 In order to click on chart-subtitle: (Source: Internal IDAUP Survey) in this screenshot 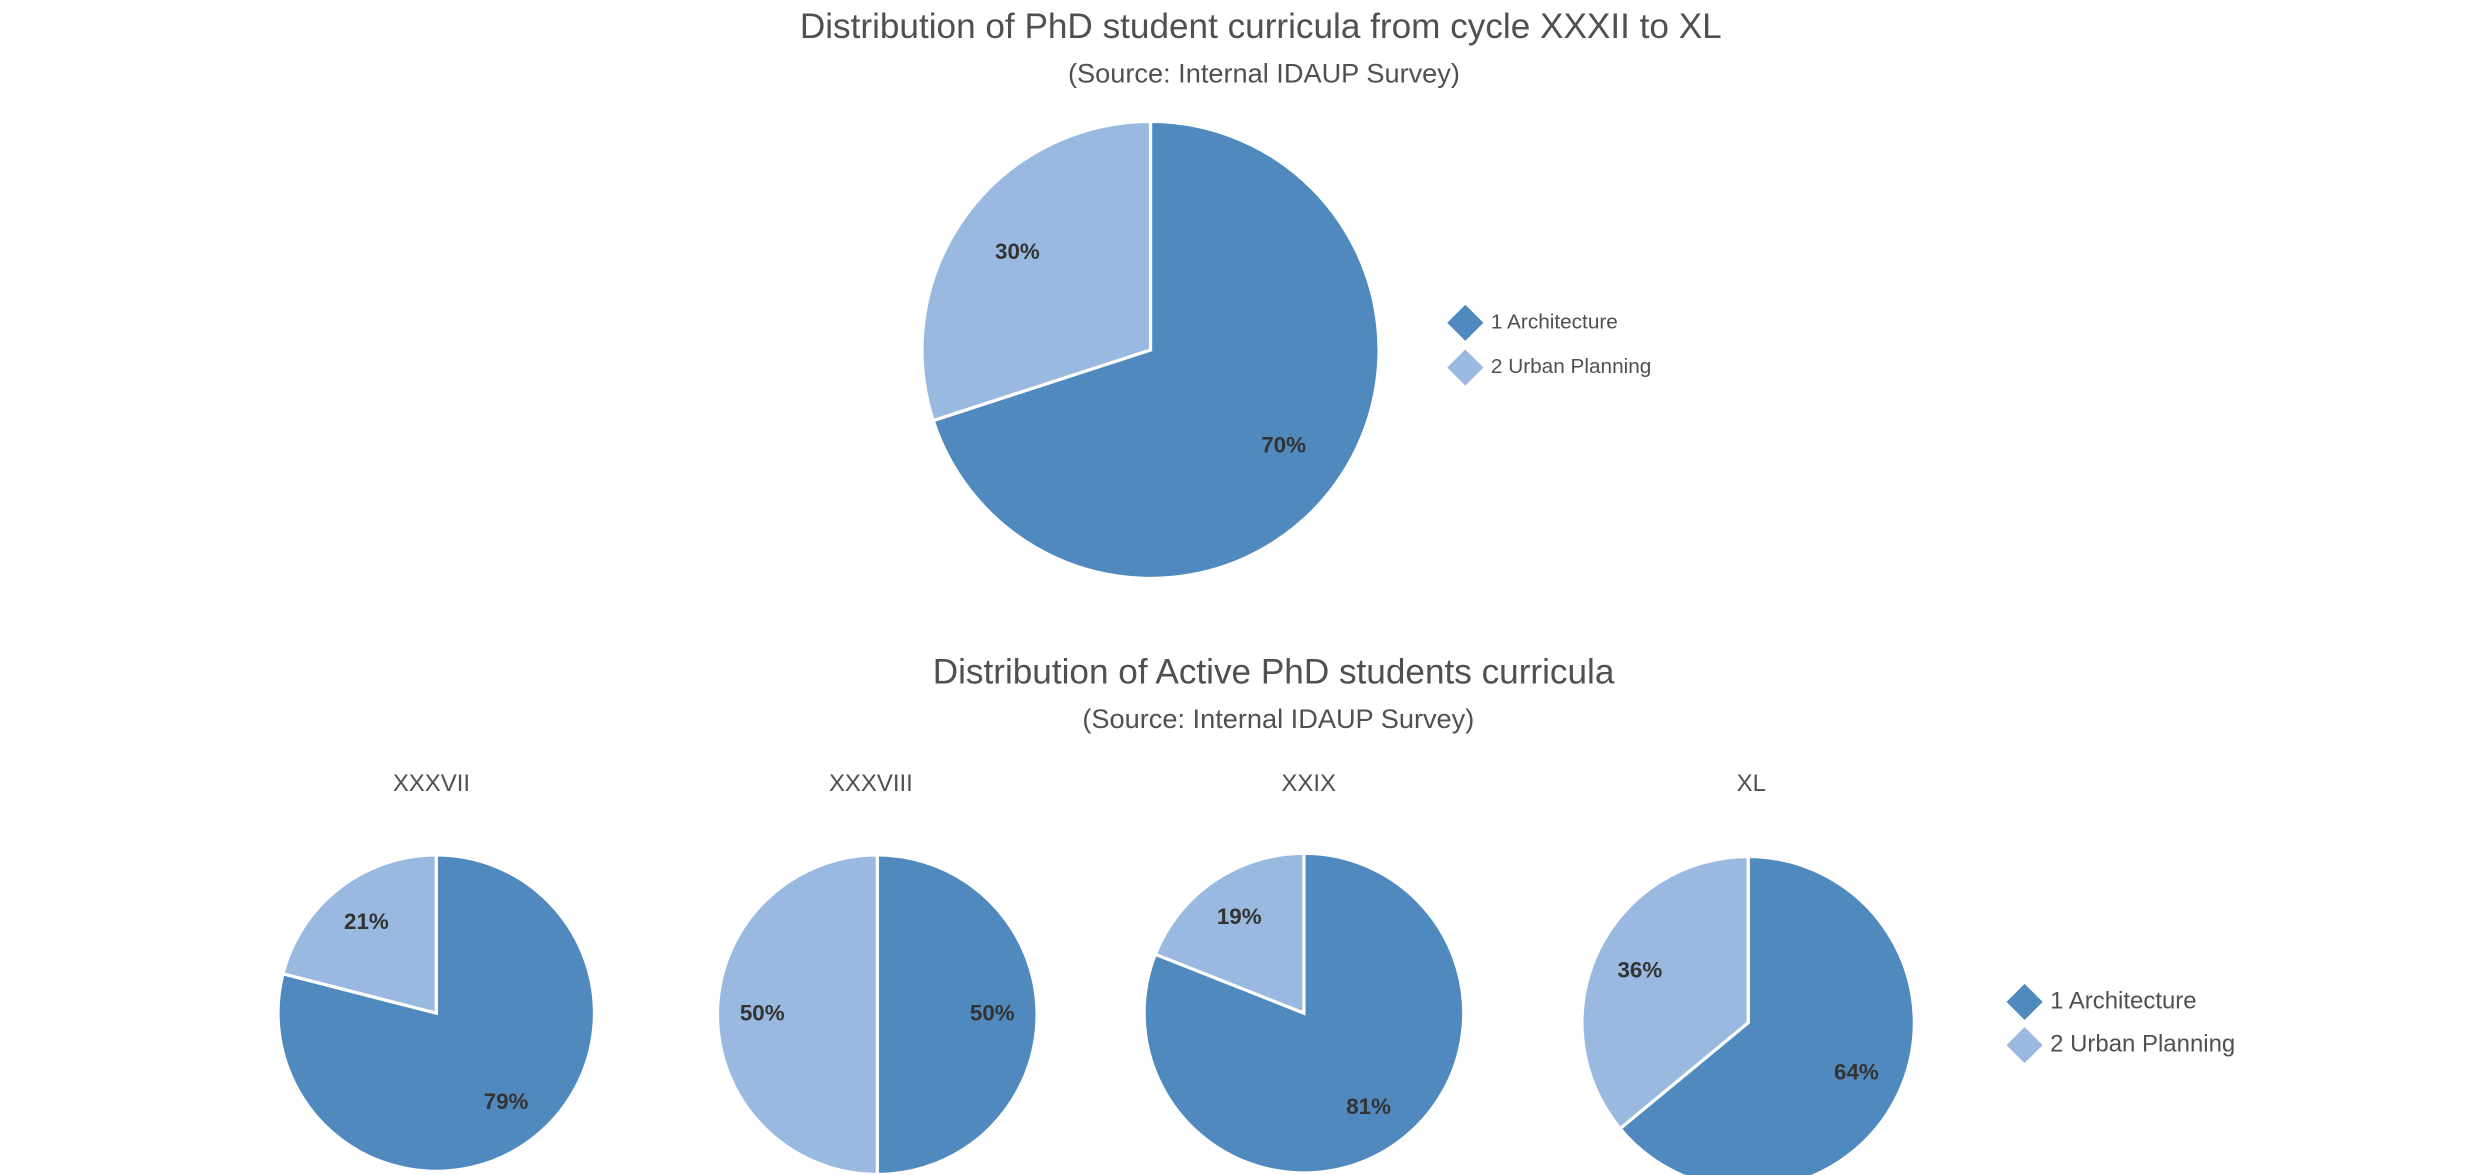, I will do `click(1264, 72)`.